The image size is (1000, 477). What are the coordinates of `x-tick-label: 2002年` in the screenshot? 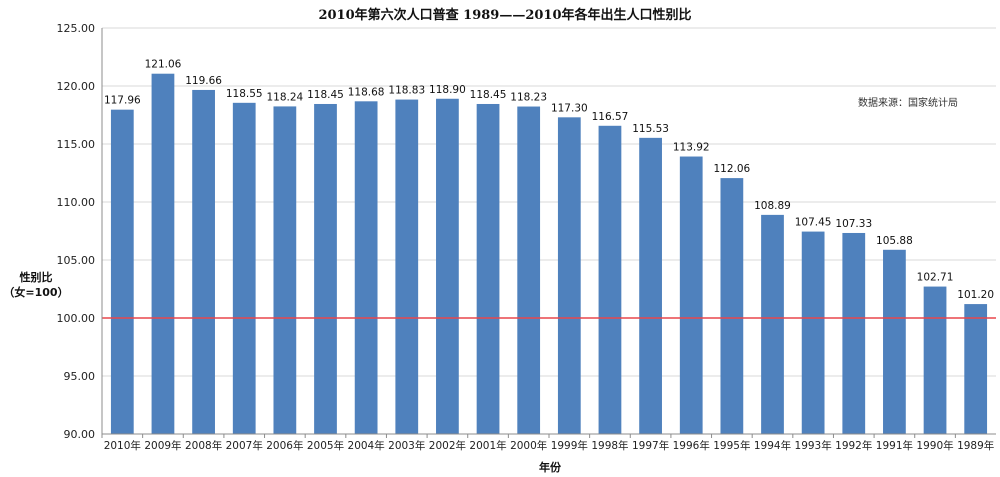 It's located at (447, 445).